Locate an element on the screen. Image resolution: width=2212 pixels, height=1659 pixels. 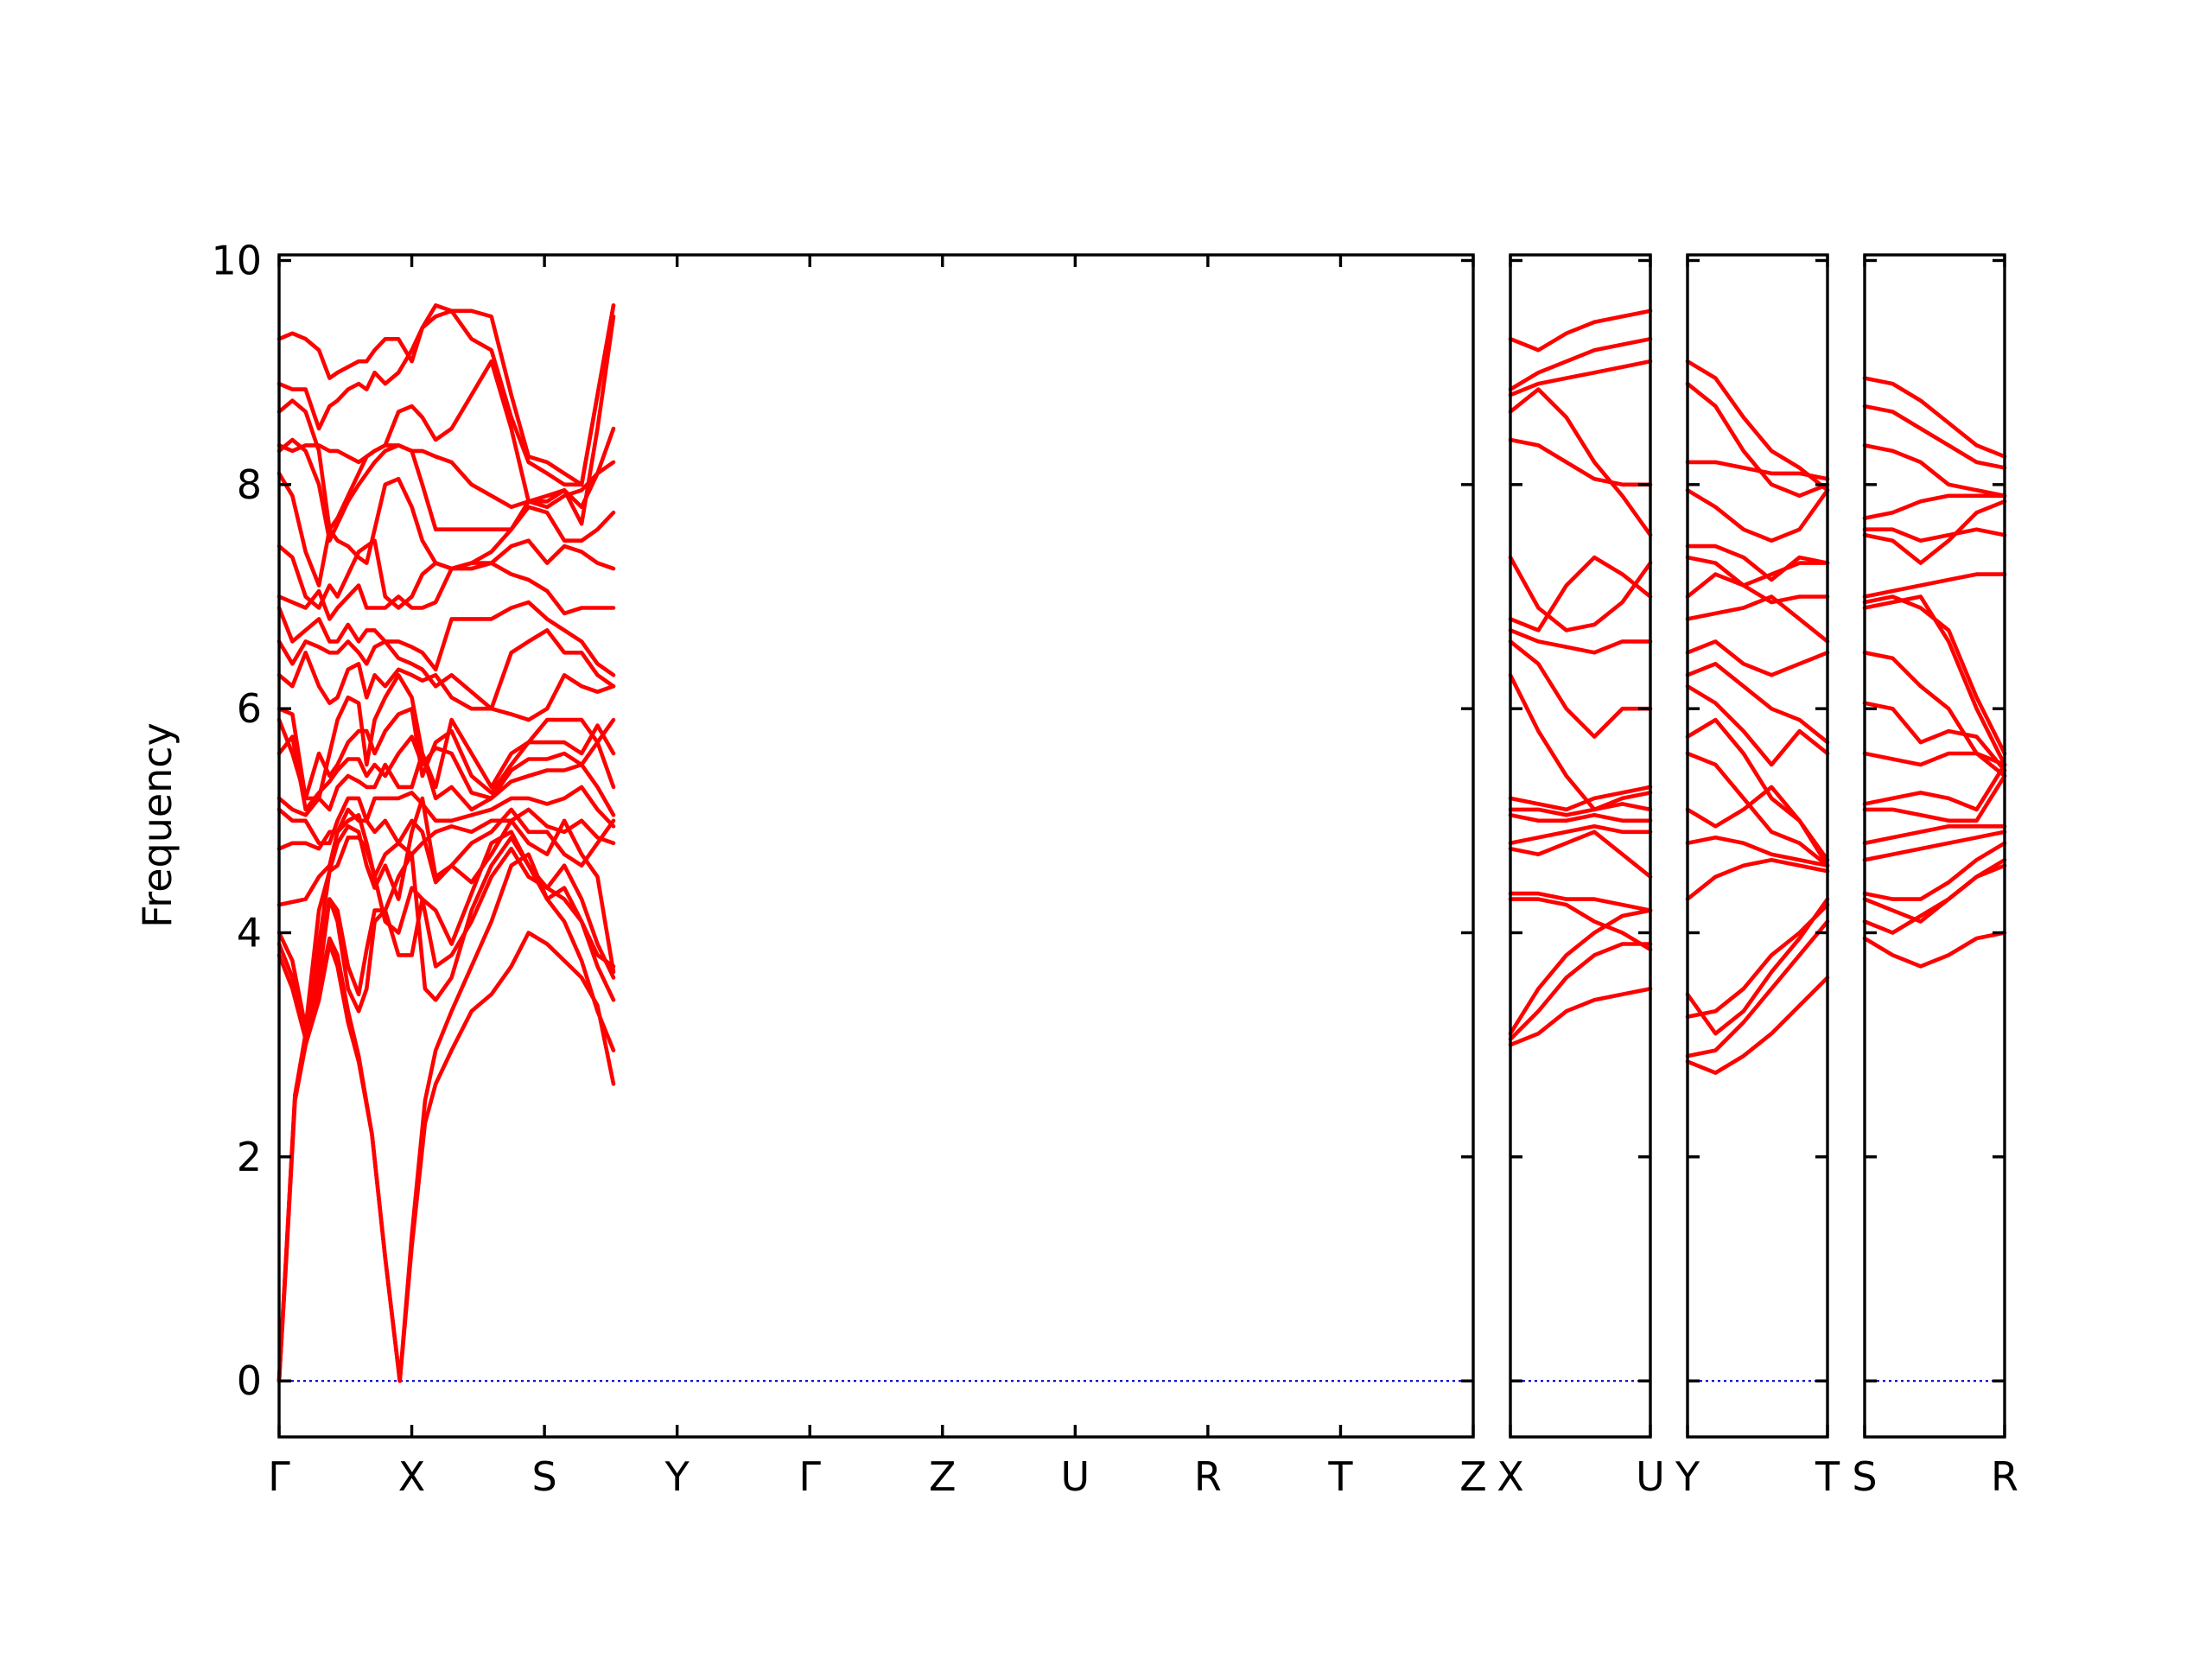
y-tick-label: 0 is located at coordinates (249, 1380).